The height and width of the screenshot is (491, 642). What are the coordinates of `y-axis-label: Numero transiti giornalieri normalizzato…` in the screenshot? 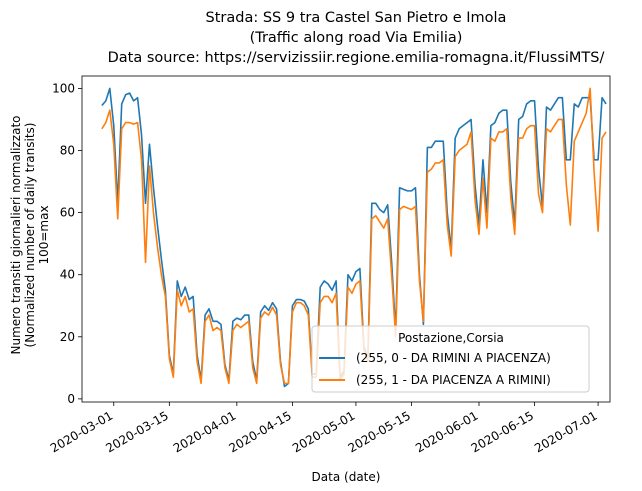 It's located at (30, 234).